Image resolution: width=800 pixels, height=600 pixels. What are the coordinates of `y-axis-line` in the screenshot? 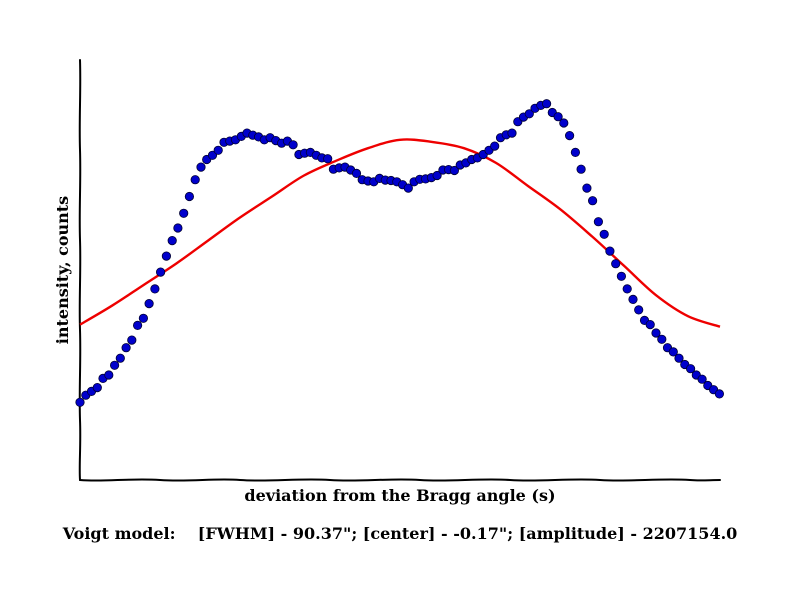 It's located at (80, 270).